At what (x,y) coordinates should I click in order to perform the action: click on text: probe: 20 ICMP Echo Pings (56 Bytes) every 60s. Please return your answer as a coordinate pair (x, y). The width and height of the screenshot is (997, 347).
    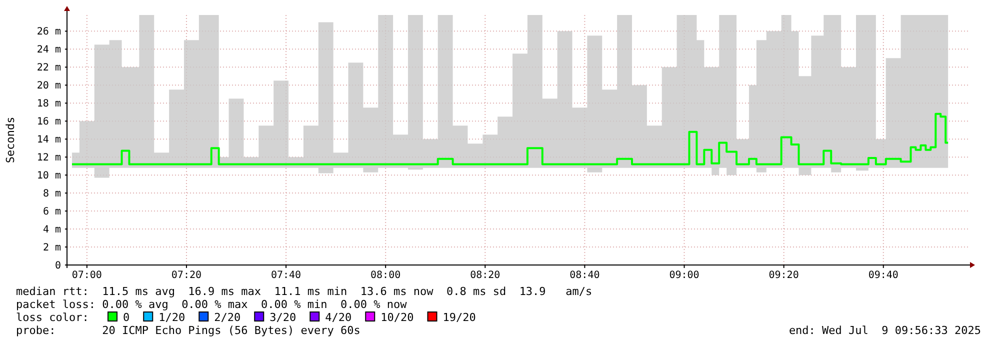
    Looking at the image, I should click on (188, 330).